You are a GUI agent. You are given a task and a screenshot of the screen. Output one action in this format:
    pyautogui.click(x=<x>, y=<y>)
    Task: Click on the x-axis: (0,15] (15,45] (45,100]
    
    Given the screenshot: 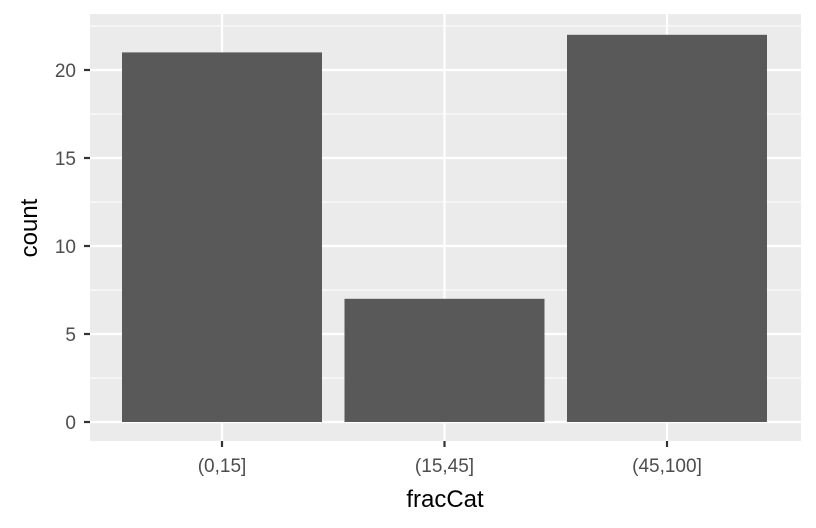 What is the action you would take?
    pyautogui.click(x=450, y=459)
    